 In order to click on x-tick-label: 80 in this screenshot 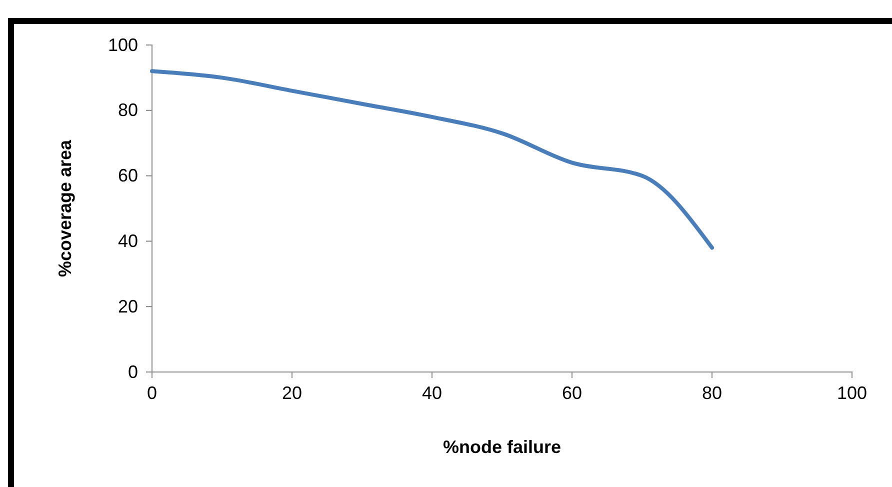, I will do `click(712, 392)`.